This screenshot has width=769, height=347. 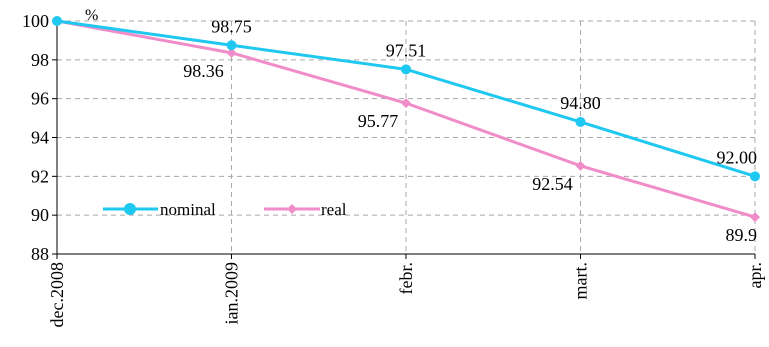 What do you see at coordinates (40, 176) in the screenshot?
I see `y-tick-label: 92` at bounding box center [40, 176].